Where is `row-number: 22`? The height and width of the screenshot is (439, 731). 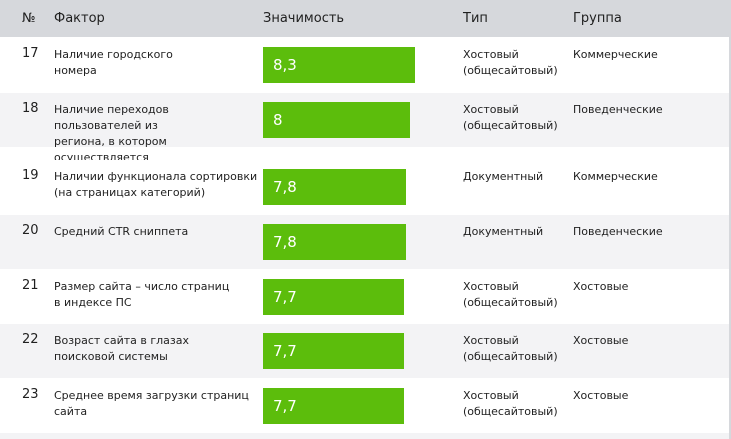 row-number: 22 is located at coordinates (30, 339).